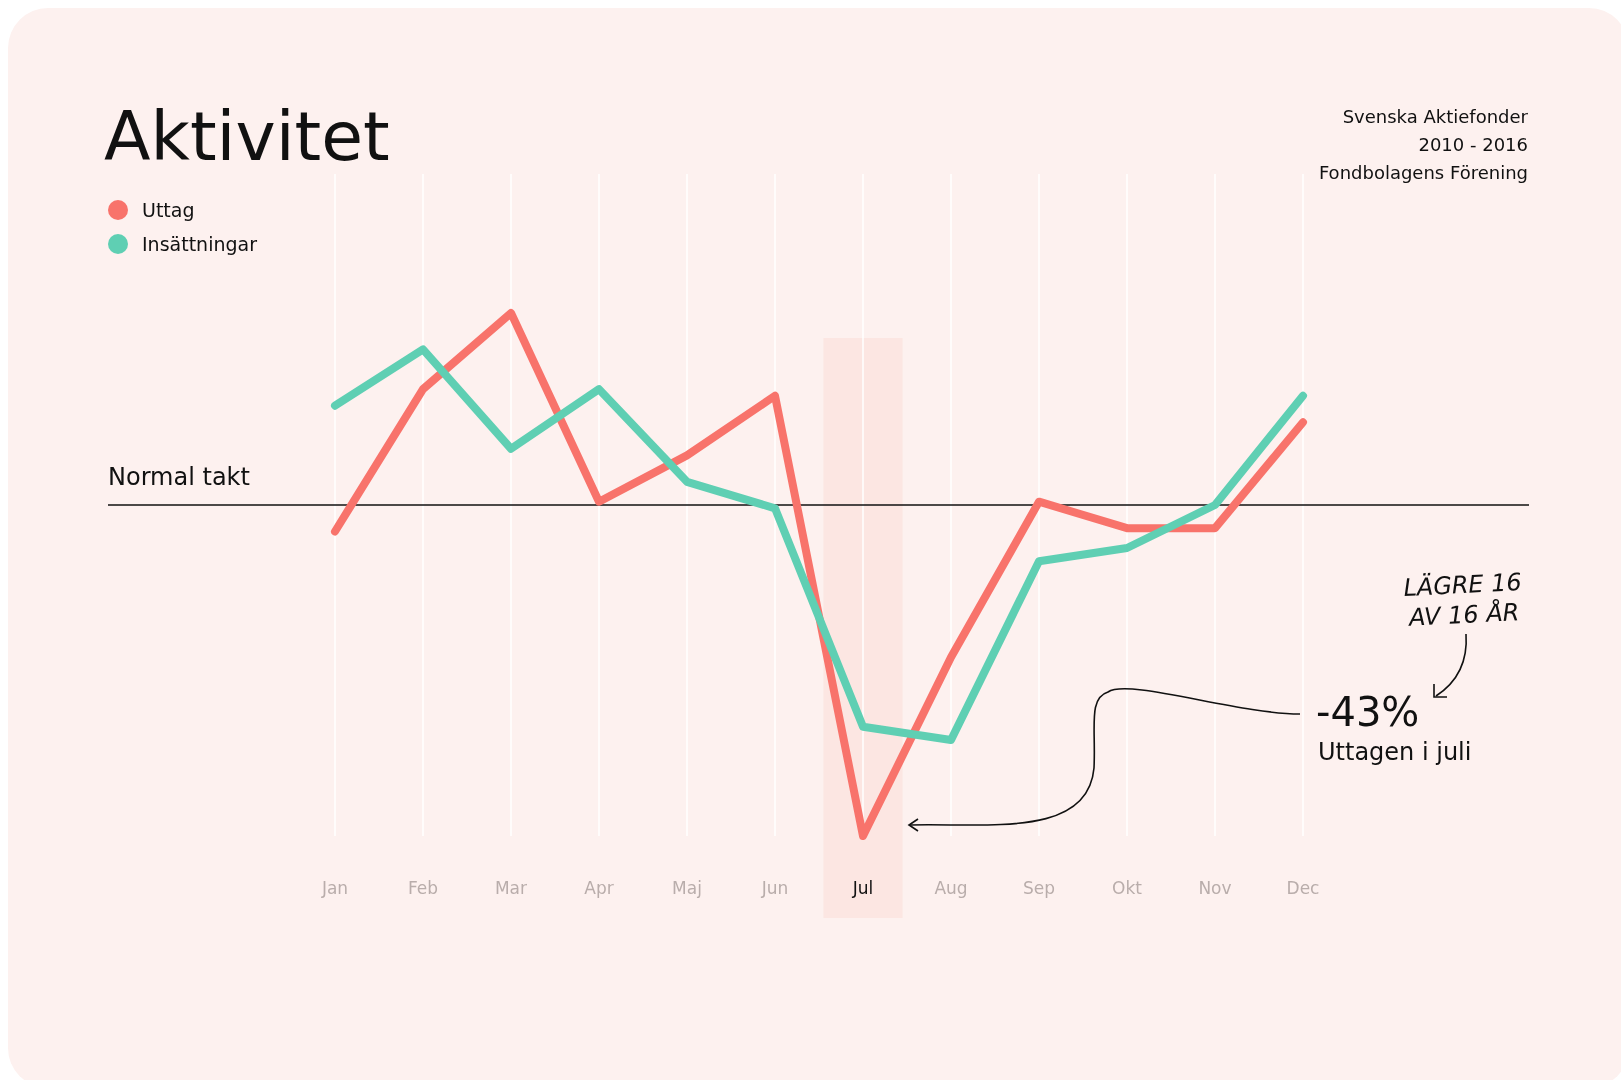  Describe the element at coordinates (1039, 888) in the screenshot. I see `x-tick-label: Sep` at that location.